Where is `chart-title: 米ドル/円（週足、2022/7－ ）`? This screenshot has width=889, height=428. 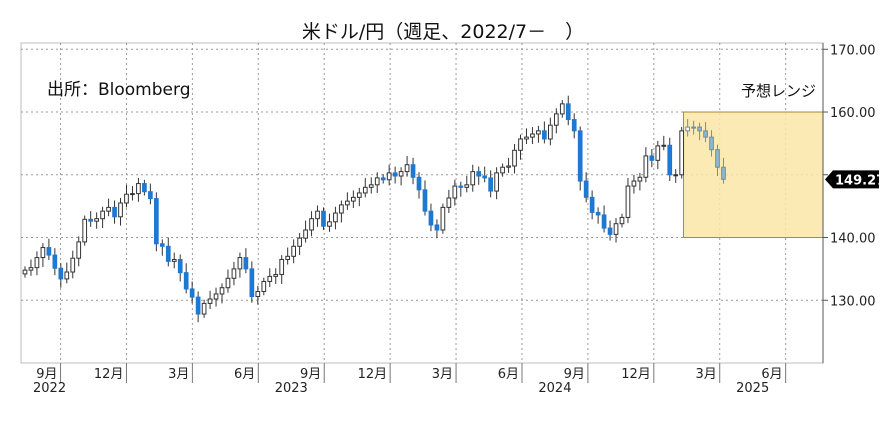 chart-title: 米ドル/円（週足、2022/7－ ） is located at coordinates (443, 32).